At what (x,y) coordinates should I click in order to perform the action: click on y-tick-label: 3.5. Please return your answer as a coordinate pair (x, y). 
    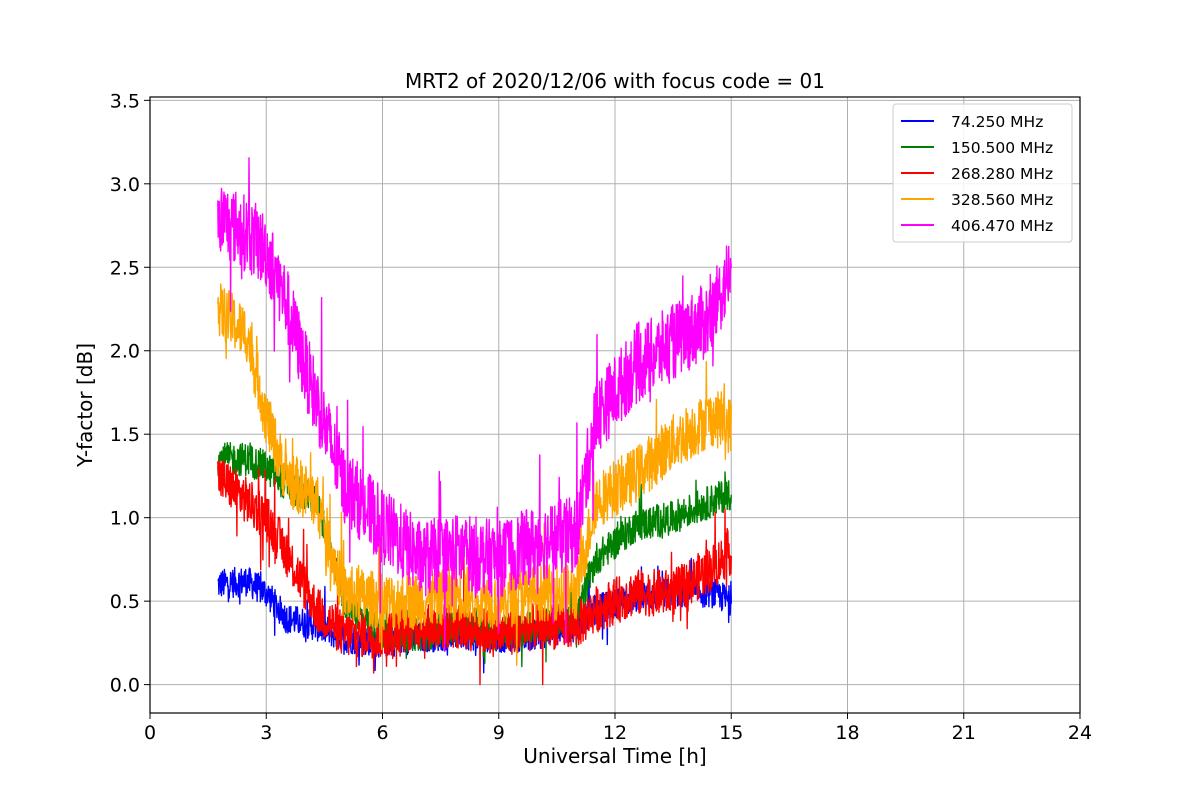
    Looking at the image, I should click on (125, 101).